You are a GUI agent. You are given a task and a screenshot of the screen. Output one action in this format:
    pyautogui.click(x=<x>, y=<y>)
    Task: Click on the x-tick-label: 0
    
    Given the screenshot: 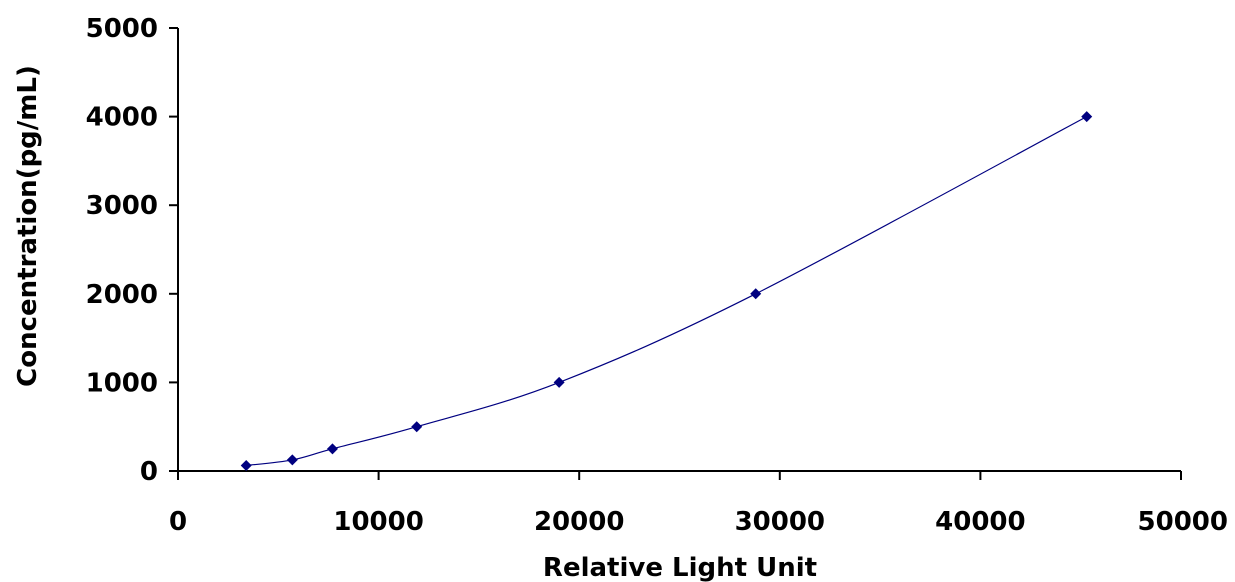 What is the action you would take?
    pyautogui.click(x=178, y=522)
    